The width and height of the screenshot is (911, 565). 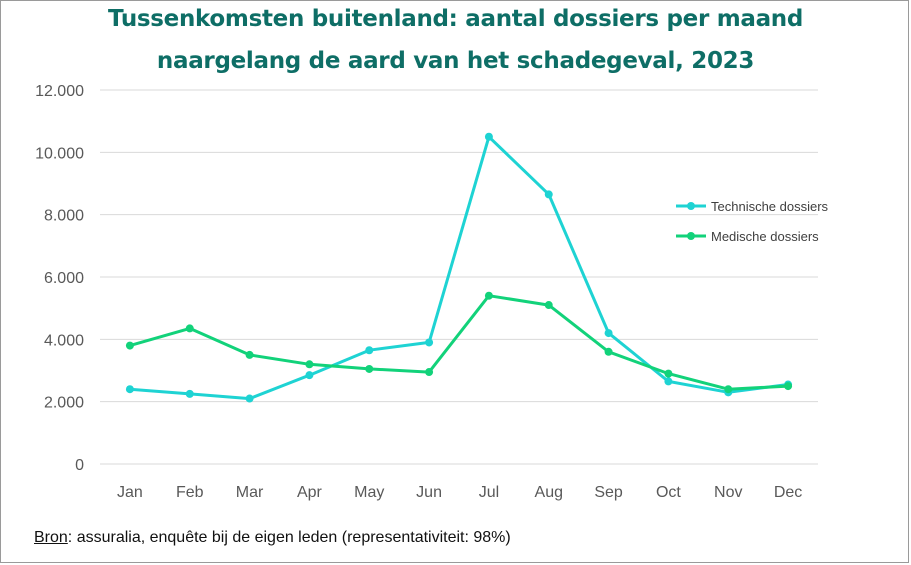 What do you see at coordinates (130, 492) in the screenshot?
I see `x-tick-label: Jan` at bounding box center [130, 492].